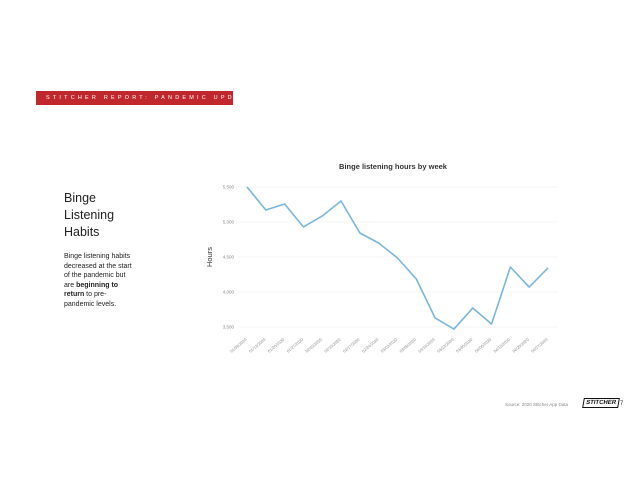  Describe the element at coordinates (426, 344) in the screenshot. I see `x-tick-label: 03/16/2020` at that location.